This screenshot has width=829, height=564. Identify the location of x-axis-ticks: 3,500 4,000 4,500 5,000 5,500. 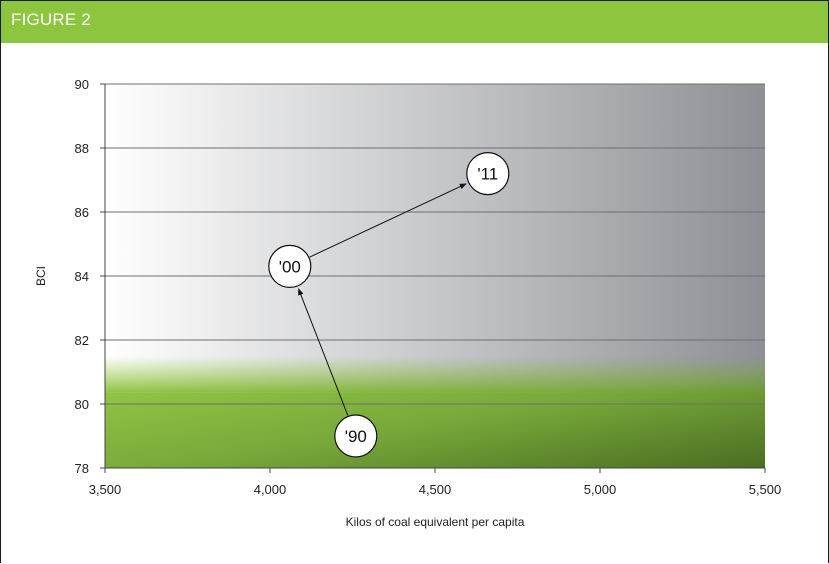
(435, 482).